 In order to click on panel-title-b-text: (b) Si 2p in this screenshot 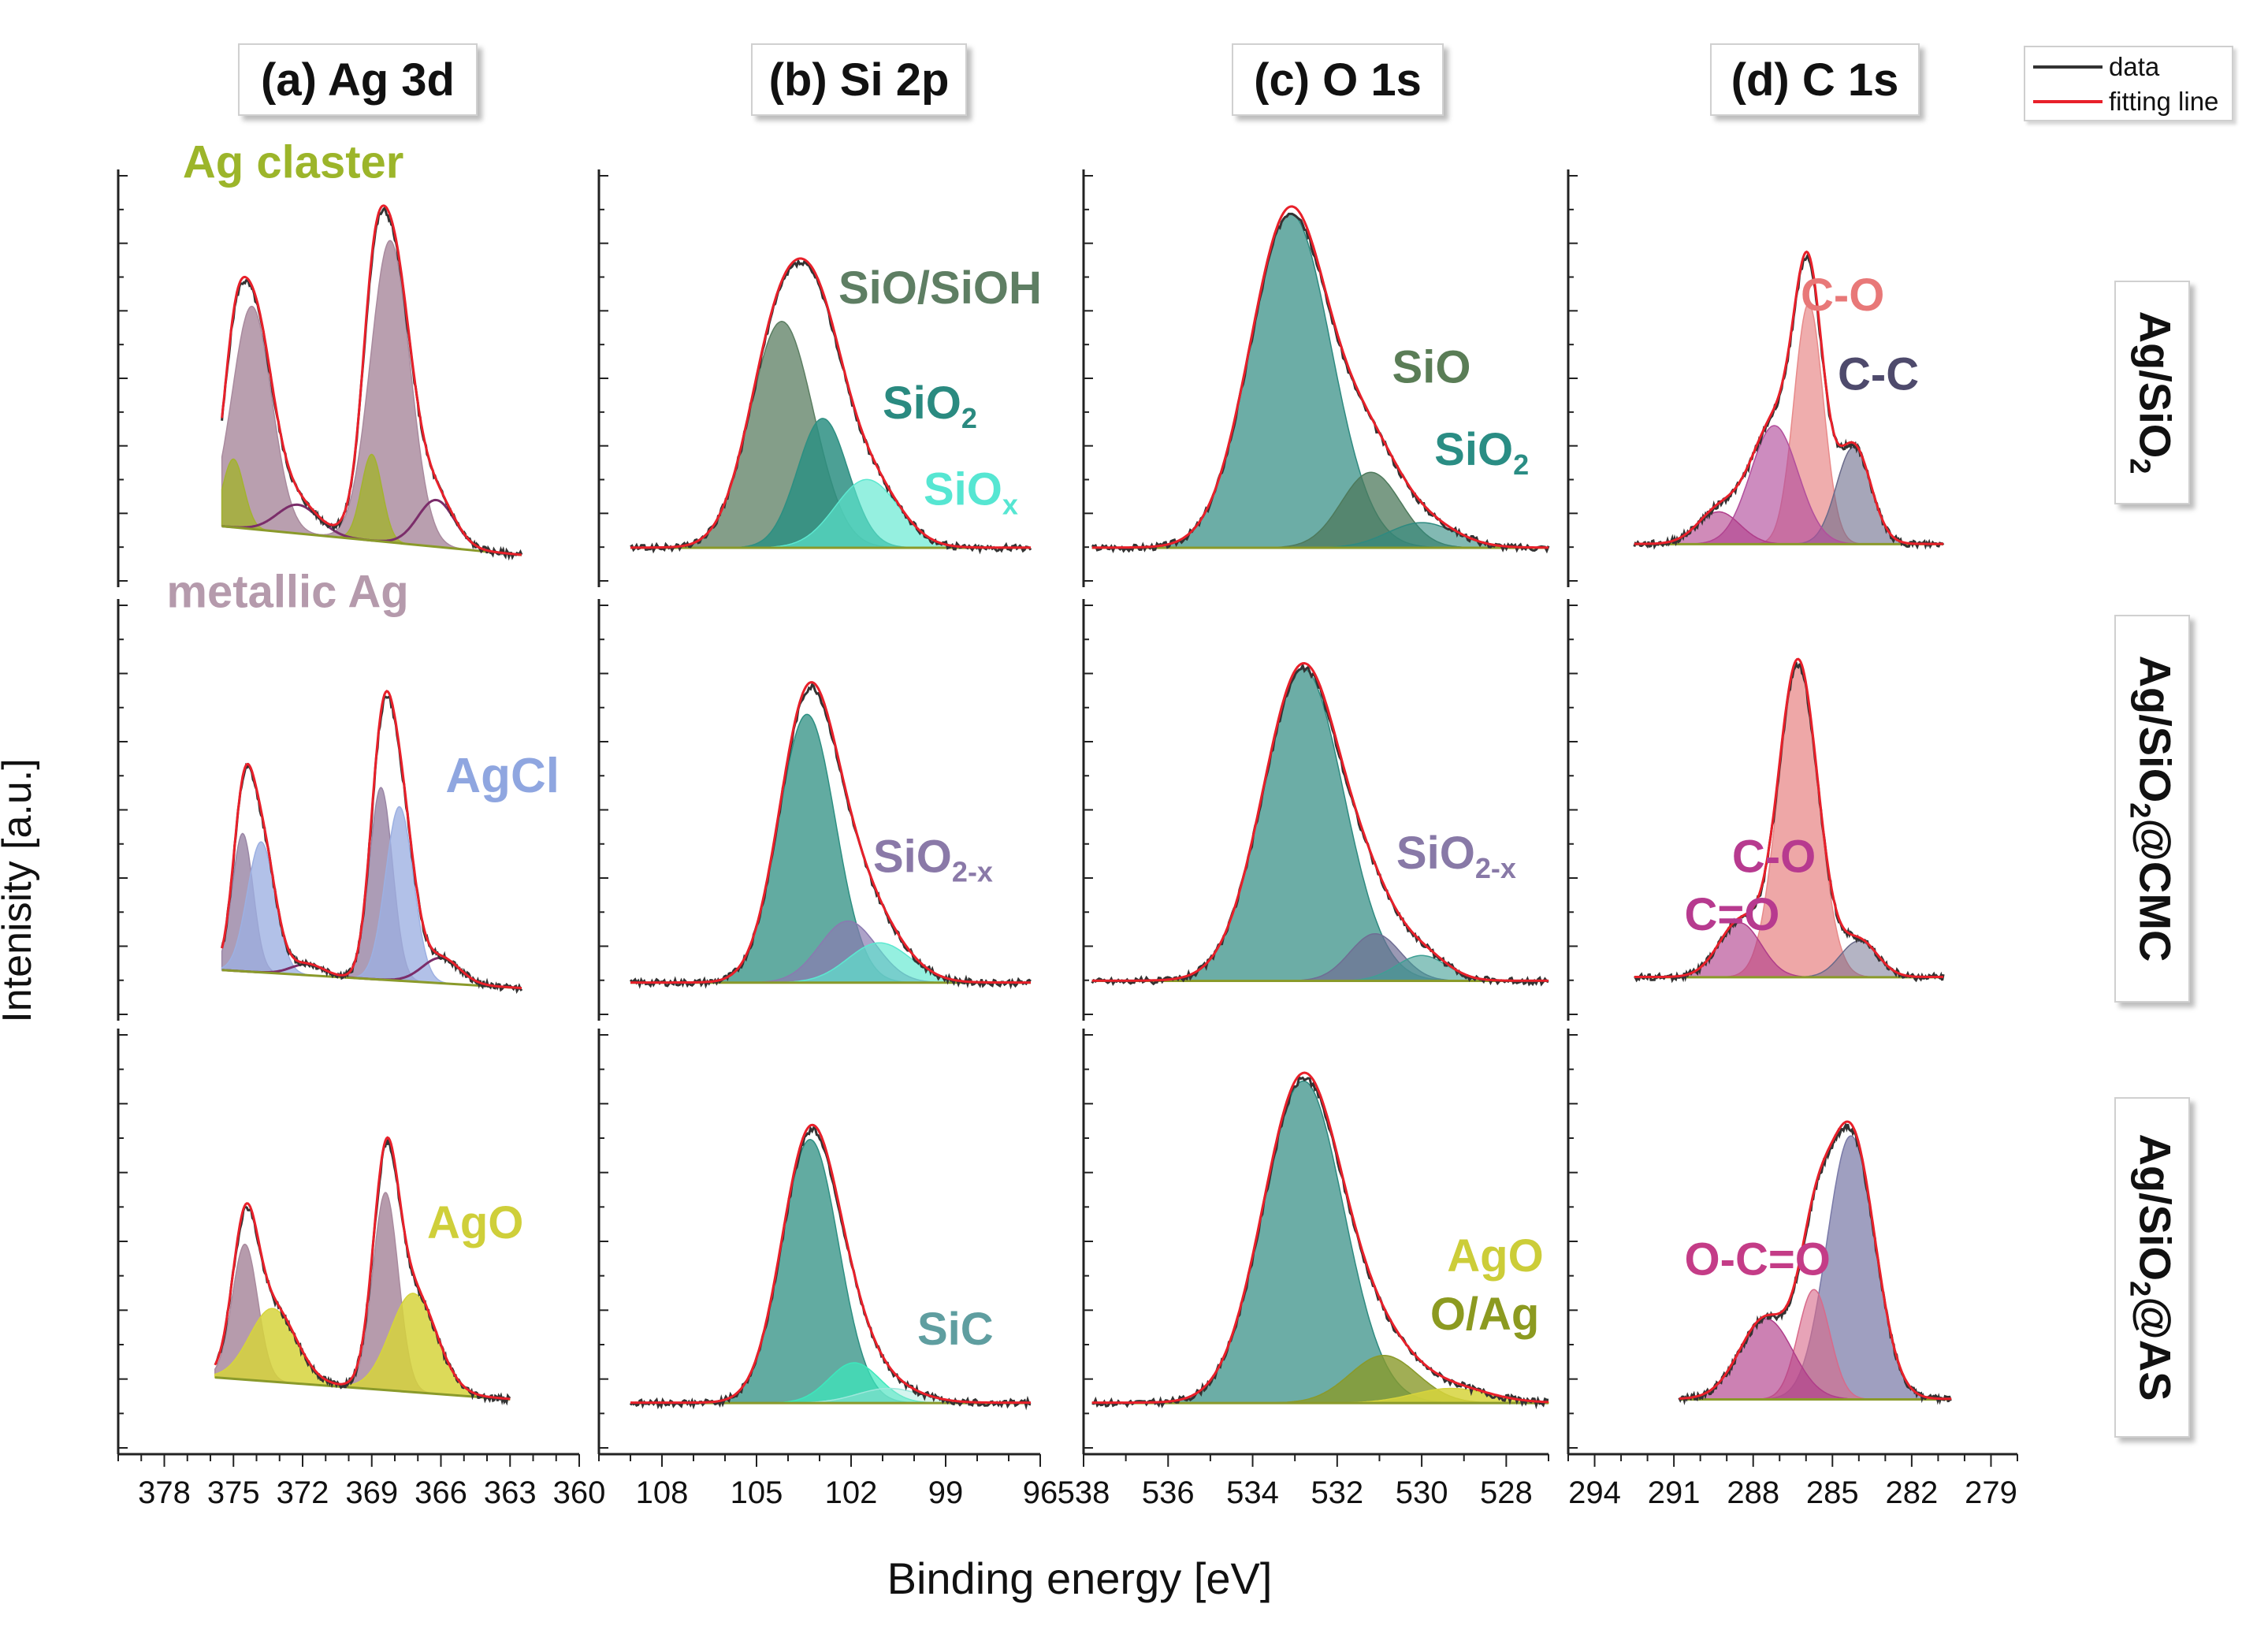, I will do `click(859, 80)`.